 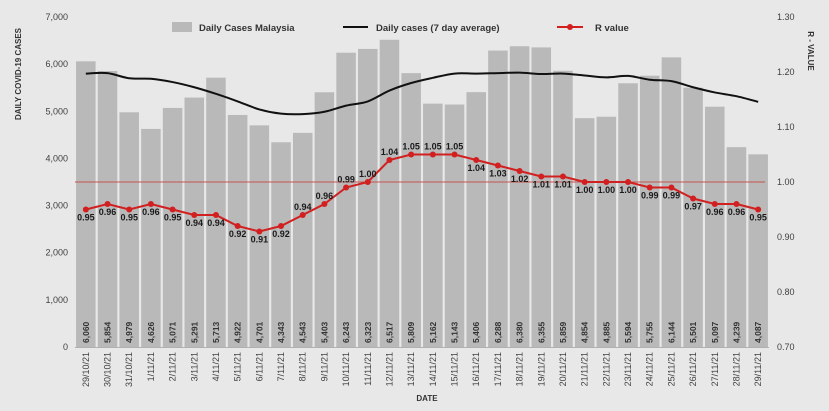 I want to click on y-axis-title: DAILY COVID-19 CASES, so click(x=18, y=73).